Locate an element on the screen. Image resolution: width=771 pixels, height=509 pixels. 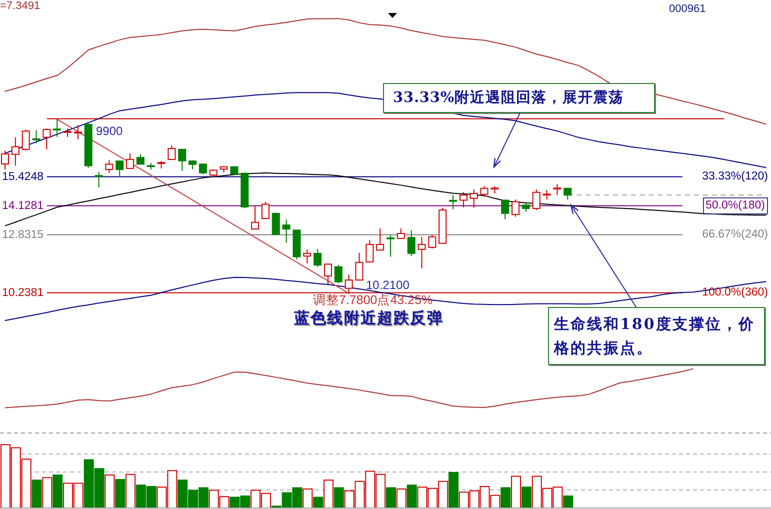
annotation: 66.67%(240) is located at coordinates (735, 235).